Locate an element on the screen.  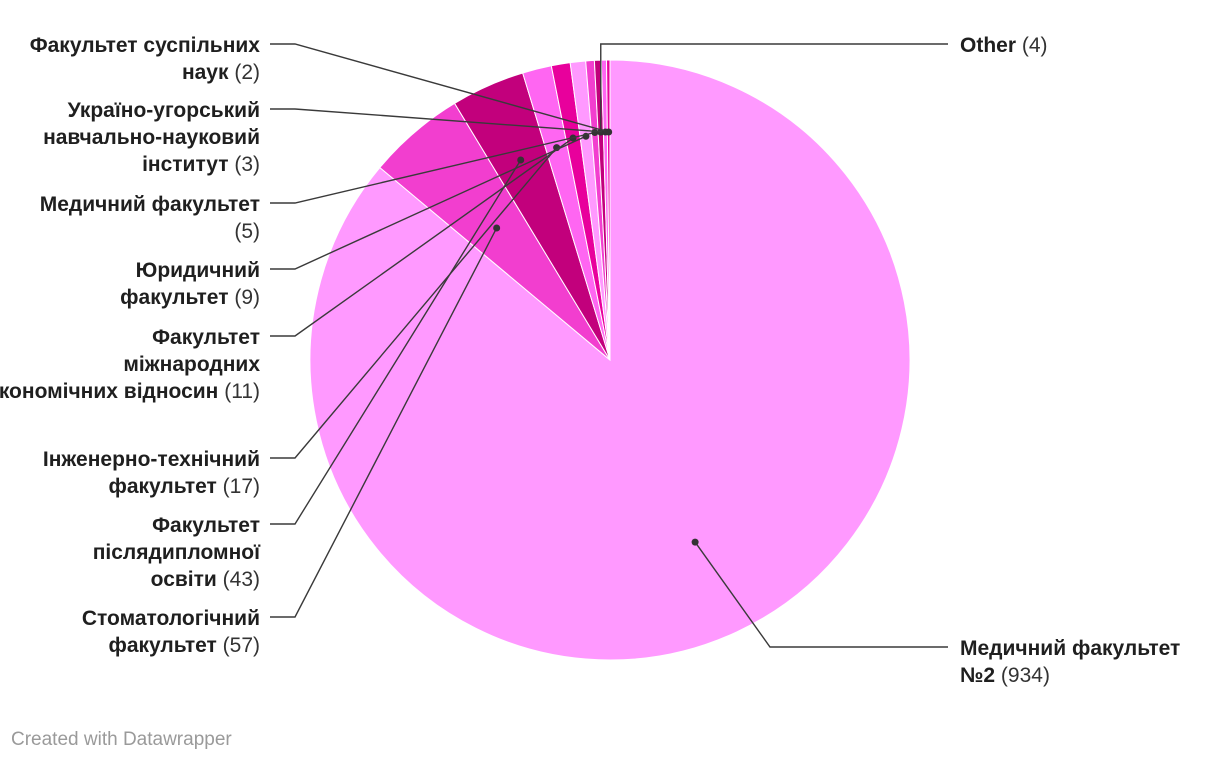
slice-label-медичний-факультет: Медичний факультет (5) is located at coordinates (150, 218).